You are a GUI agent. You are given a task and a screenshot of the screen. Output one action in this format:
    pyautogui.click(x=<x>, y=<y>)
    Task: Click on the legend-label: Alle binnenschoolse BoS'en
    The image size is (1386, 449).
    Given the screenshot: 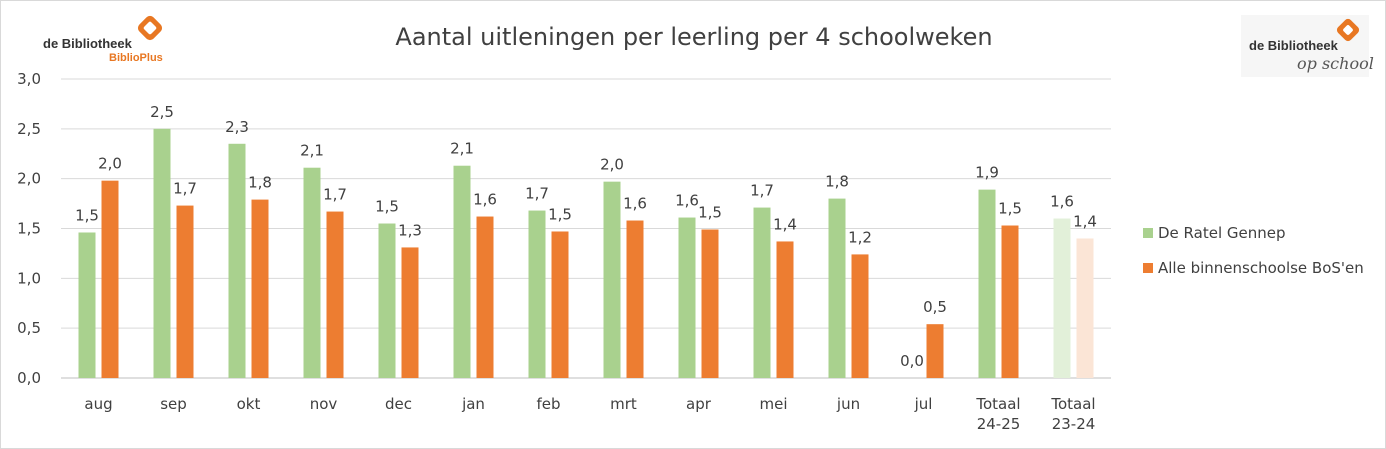 What is the action you would take?
    pyautogui.click(x=1261, y=268)
    